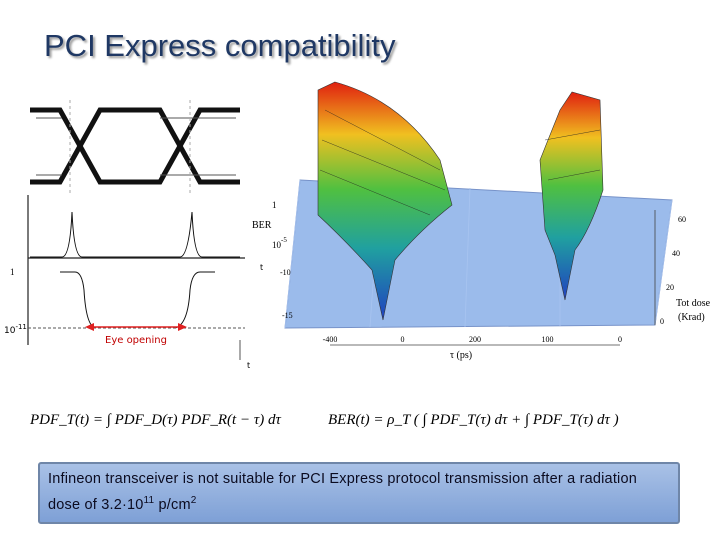  Describe the element at coordinates (670, 287) in the screenshot. I see `dose-tick-label: 20` at that location.